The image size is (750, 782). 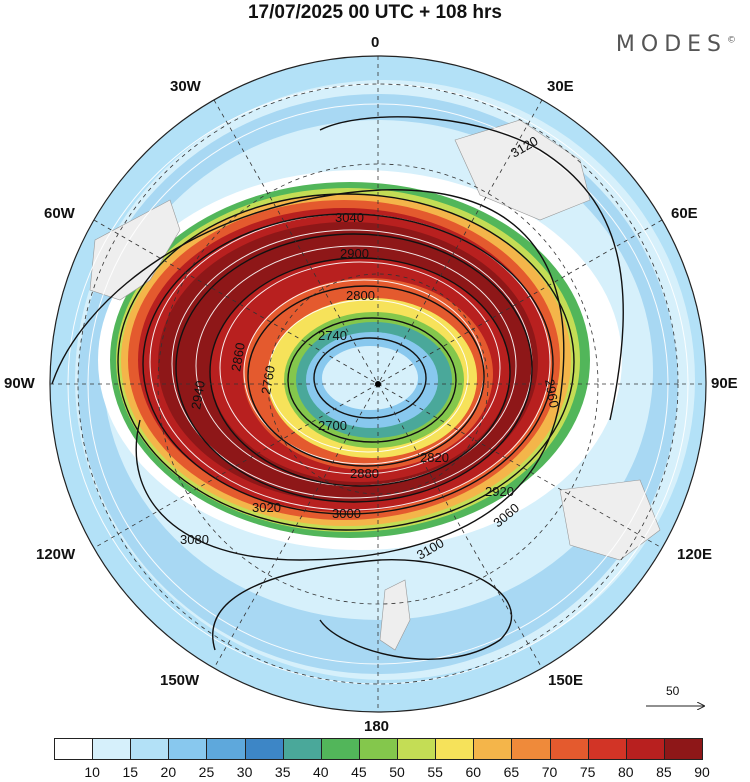 What do you see at coordinates (375, 42) in the screenshot?
I see `lon-label-0: 0` at bounding box center [375, 42].